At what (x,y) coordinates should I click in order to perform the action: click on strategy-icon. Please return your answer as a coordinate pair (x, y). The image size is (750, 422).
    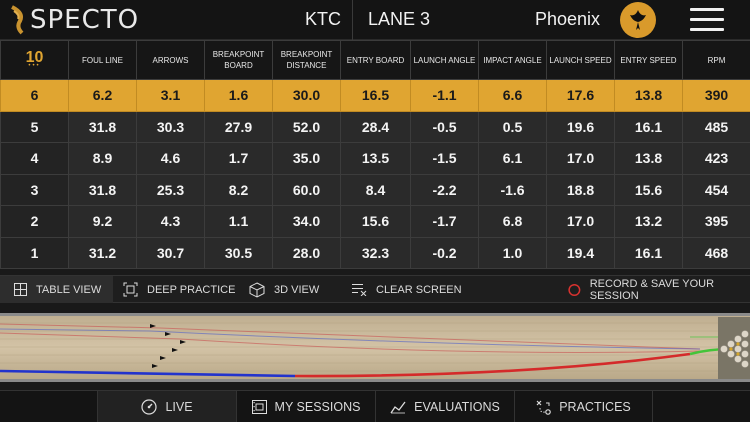
    Looking at the image, I should click on (544, 407).